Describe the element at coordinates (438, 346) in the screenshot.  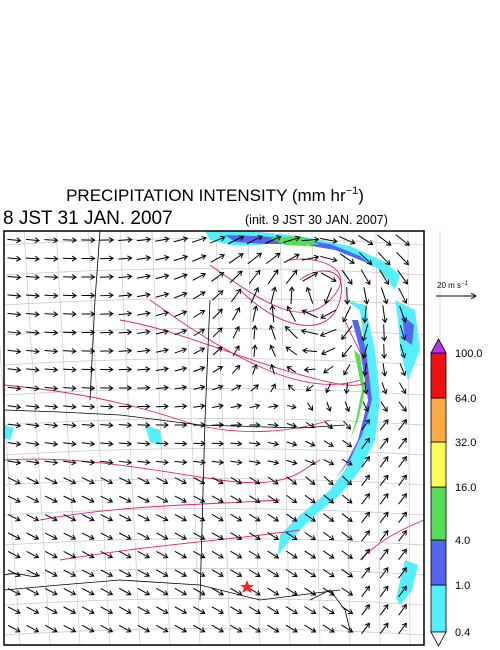
I see `colorbar-over` at that location.